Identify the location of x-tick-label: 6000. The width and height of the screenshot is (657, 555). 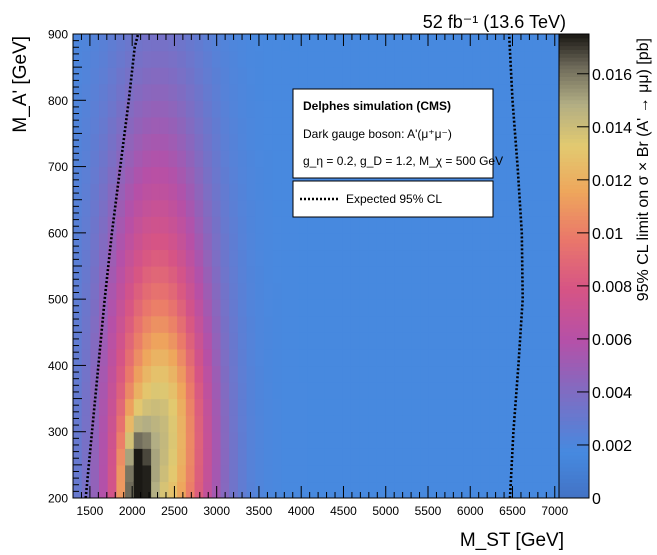
(470, 511).